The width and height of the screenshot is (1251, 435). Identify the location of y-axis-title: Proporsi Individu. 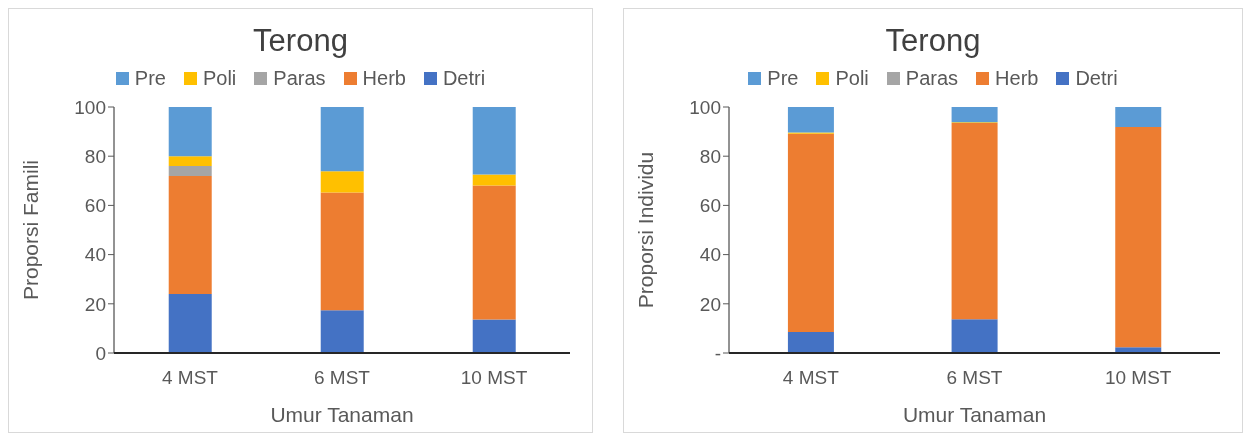
(646, 230).